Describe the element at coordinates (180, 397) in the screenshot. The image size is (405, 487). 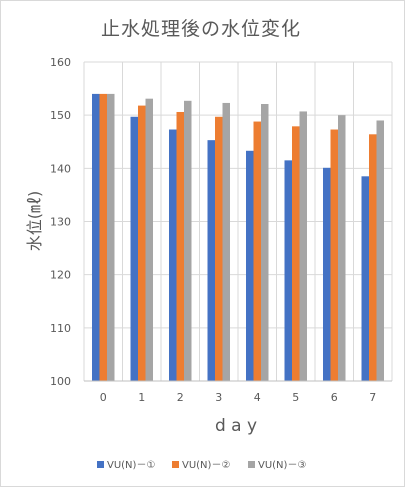
I see `x-tick-label: 2` at that location.